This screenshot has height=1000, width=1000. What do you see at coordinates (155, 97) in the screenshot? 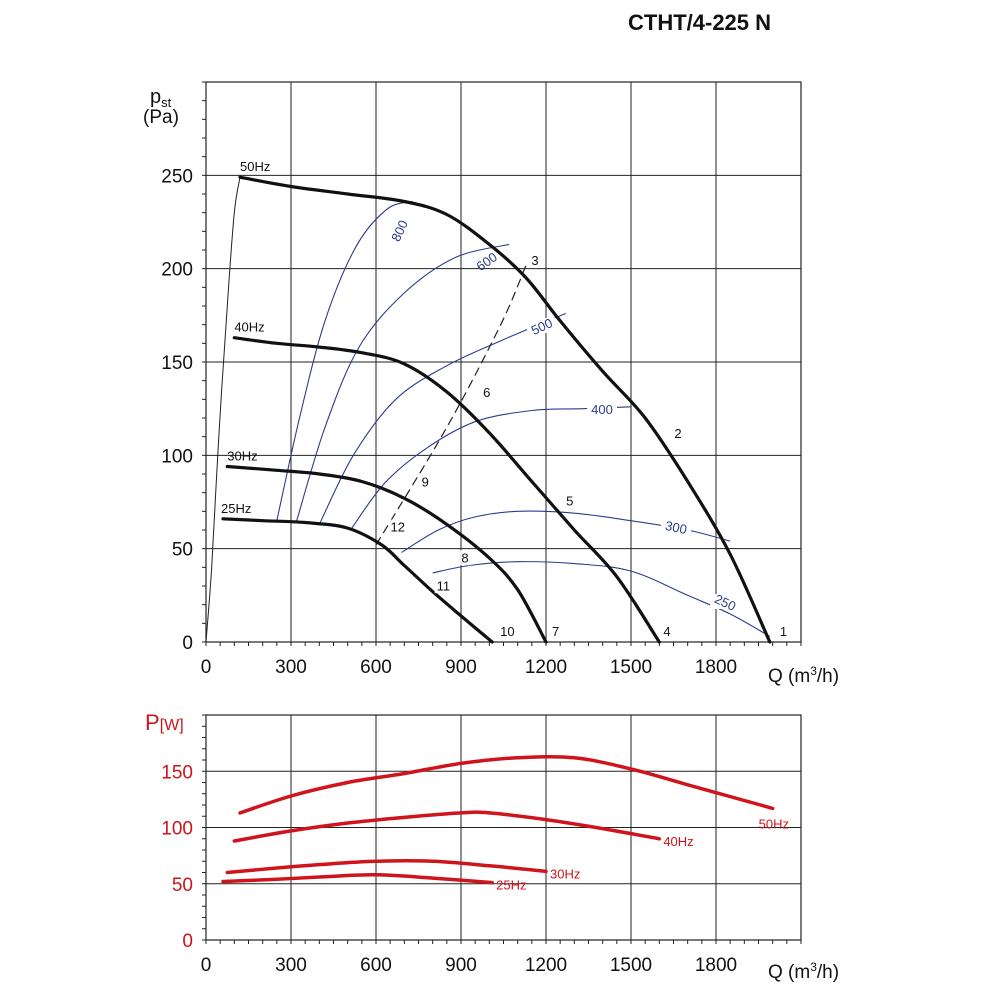
I see `pressure-axis-symbol: p` at bounding box center [155, 97].